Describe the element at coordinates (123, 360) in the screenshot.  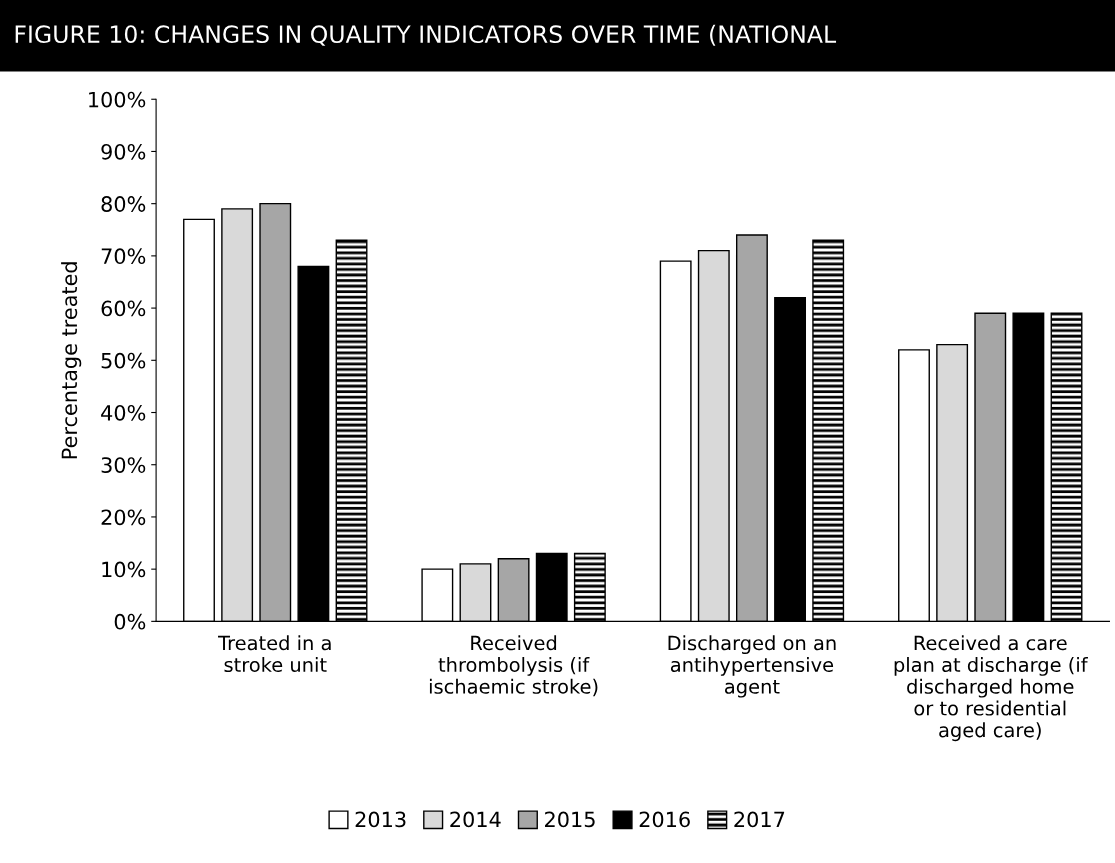
I see `y-tick-label: 50%` at that location.